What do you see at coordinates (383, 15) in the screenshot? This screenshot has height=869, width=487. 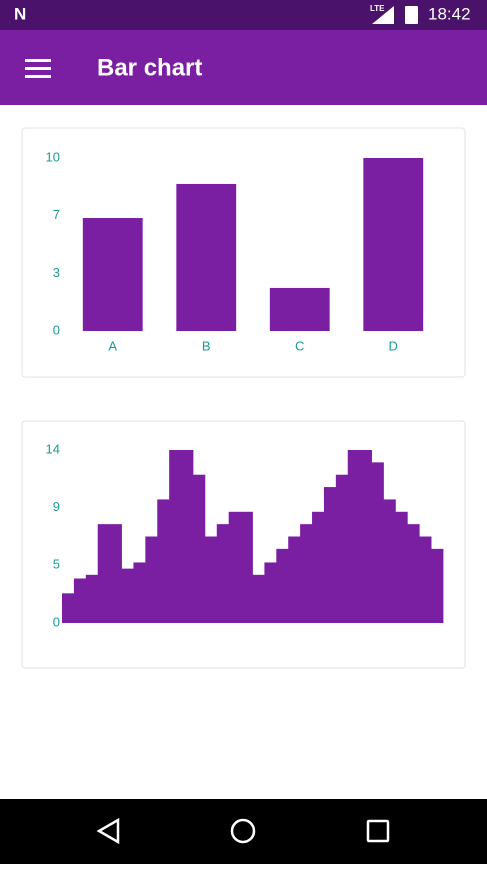 I see `signal-icon` at bounding box center [383, 15].